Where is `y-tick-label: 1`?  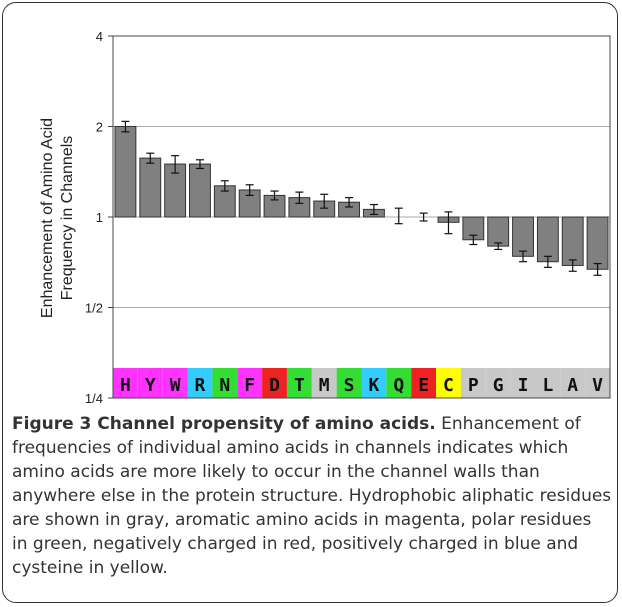 y-tick-label: 1 is located at coordinates (99, 217).